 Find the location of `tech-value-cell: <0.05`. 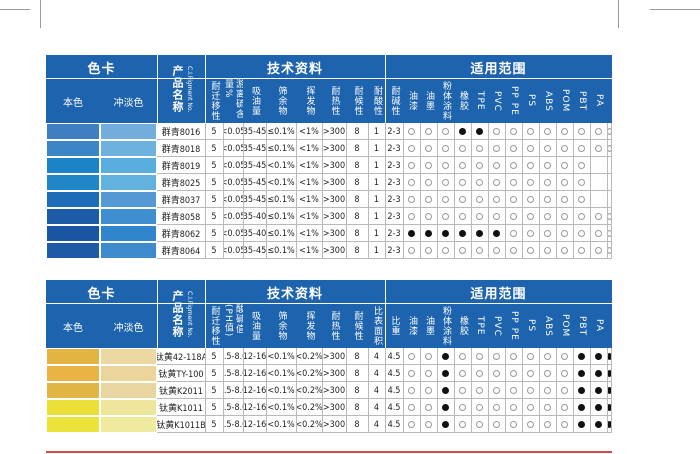

tech-value-cell: <0.05 is located at coordinates (233, 148).